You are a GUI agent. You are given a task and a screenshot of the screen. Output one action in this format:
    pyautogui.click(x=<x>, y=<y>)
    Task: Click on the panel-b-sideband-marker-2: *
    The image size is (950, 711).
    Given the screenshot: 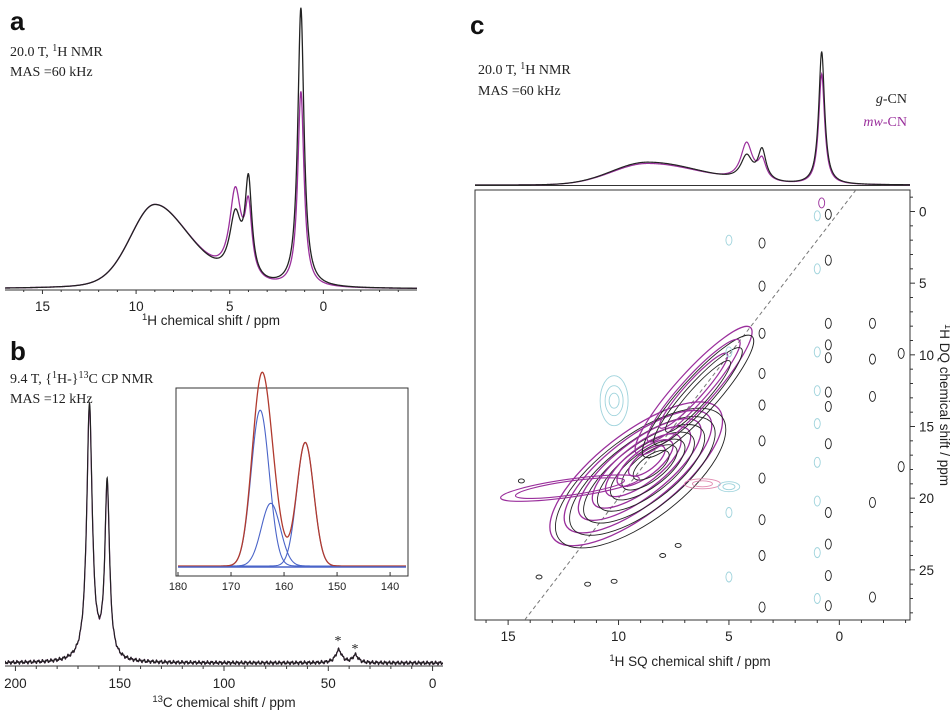 What is the action you would take?
    pyautogui.click(x=355, y=649)
    